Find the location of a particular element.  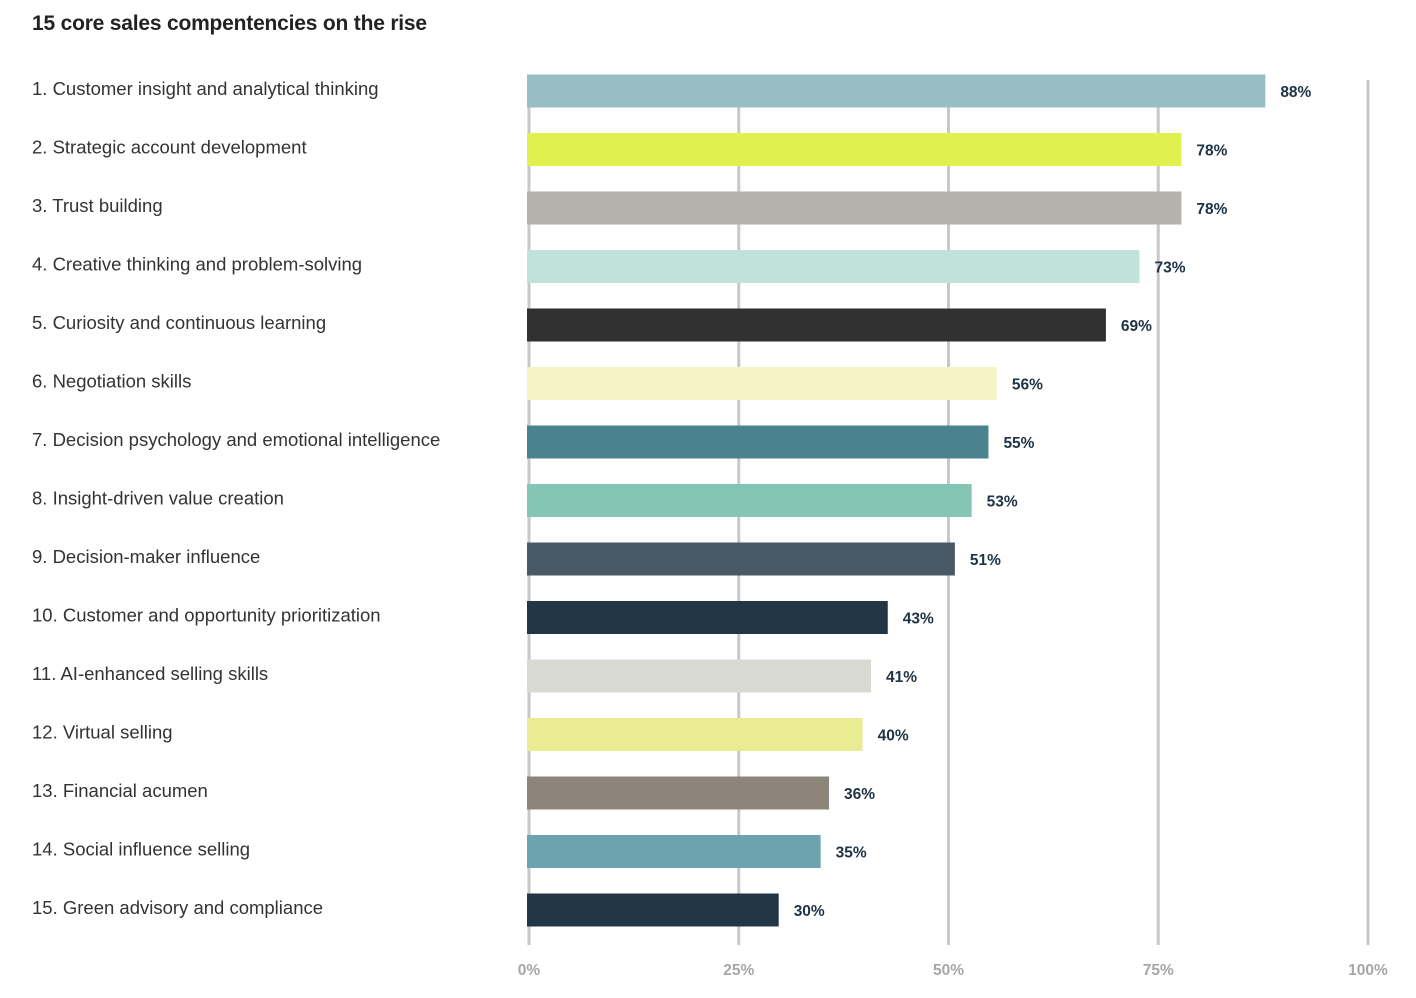

x-tick-label: 50% is located at coordinates (948, 970).